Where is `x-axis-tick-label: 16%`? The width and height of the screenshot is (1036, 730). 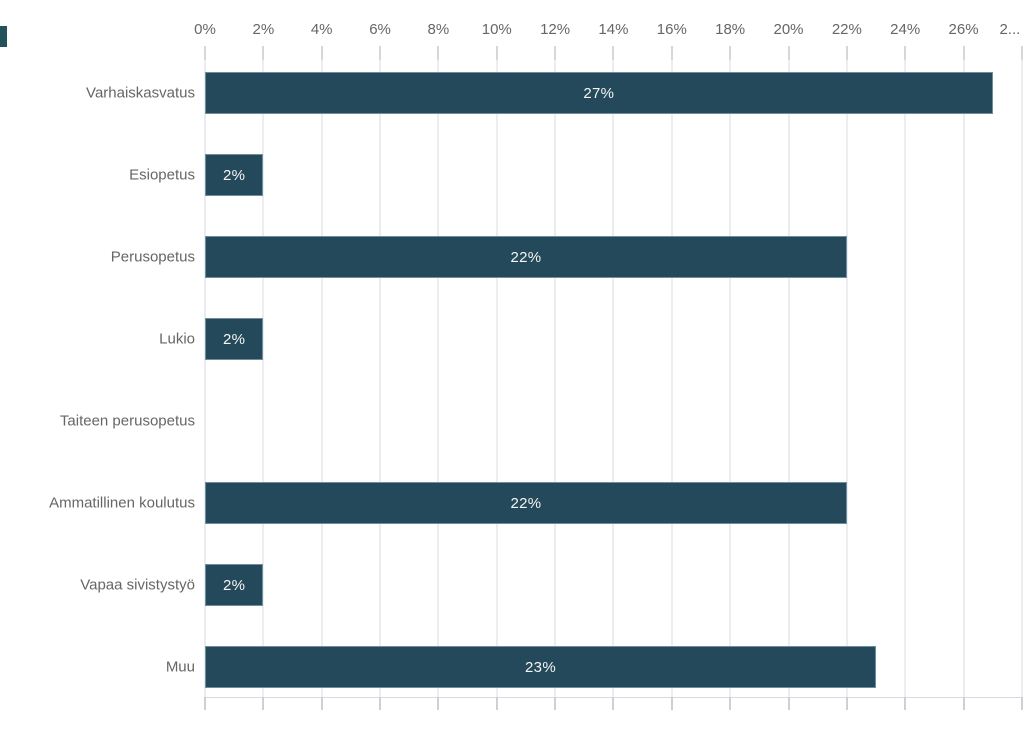
x-axis-tick-label: 16% is located at coordinates (671, 29).